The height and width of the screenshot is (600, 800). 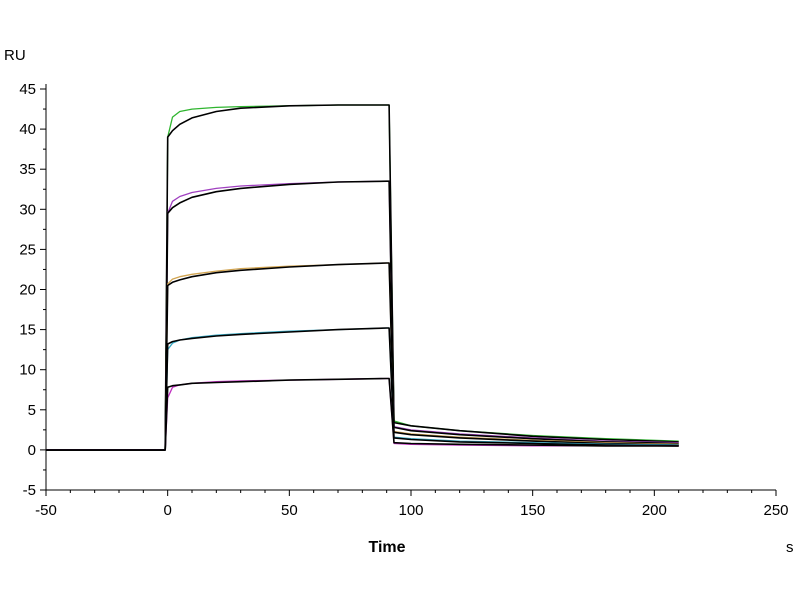 What do you see at coordinates (27, 89) in the screenshot?
I see `y-tick-label: 45` at bounding box center [27, 89].